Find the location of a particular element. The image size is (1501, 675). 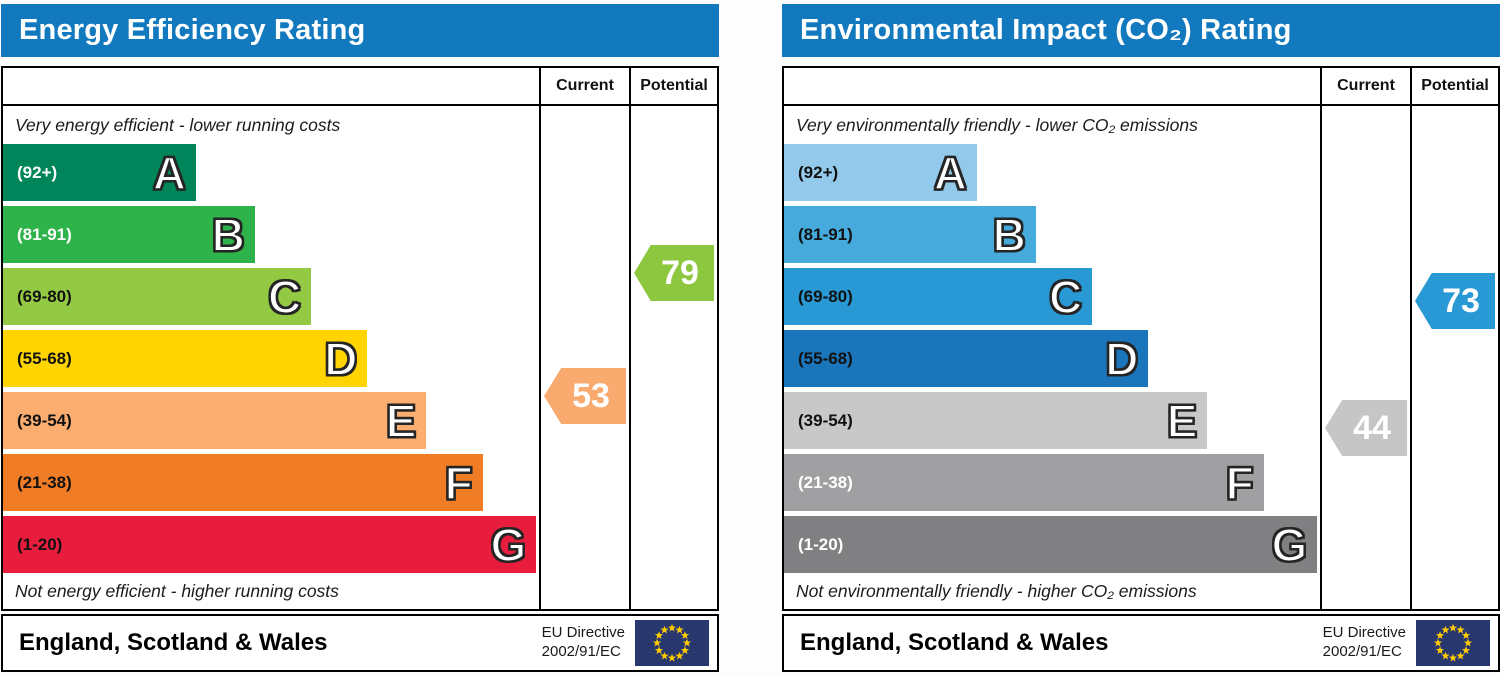

potential-rating-arrow: 73 is located at coordinates (1455, 301).